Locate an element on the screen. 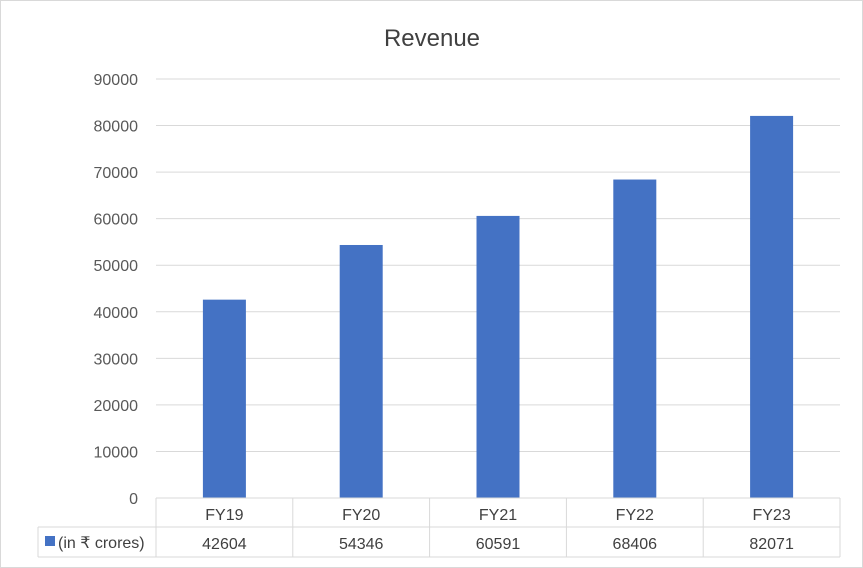  y-tick-label: 60000 is located at coordinates (116, 220).